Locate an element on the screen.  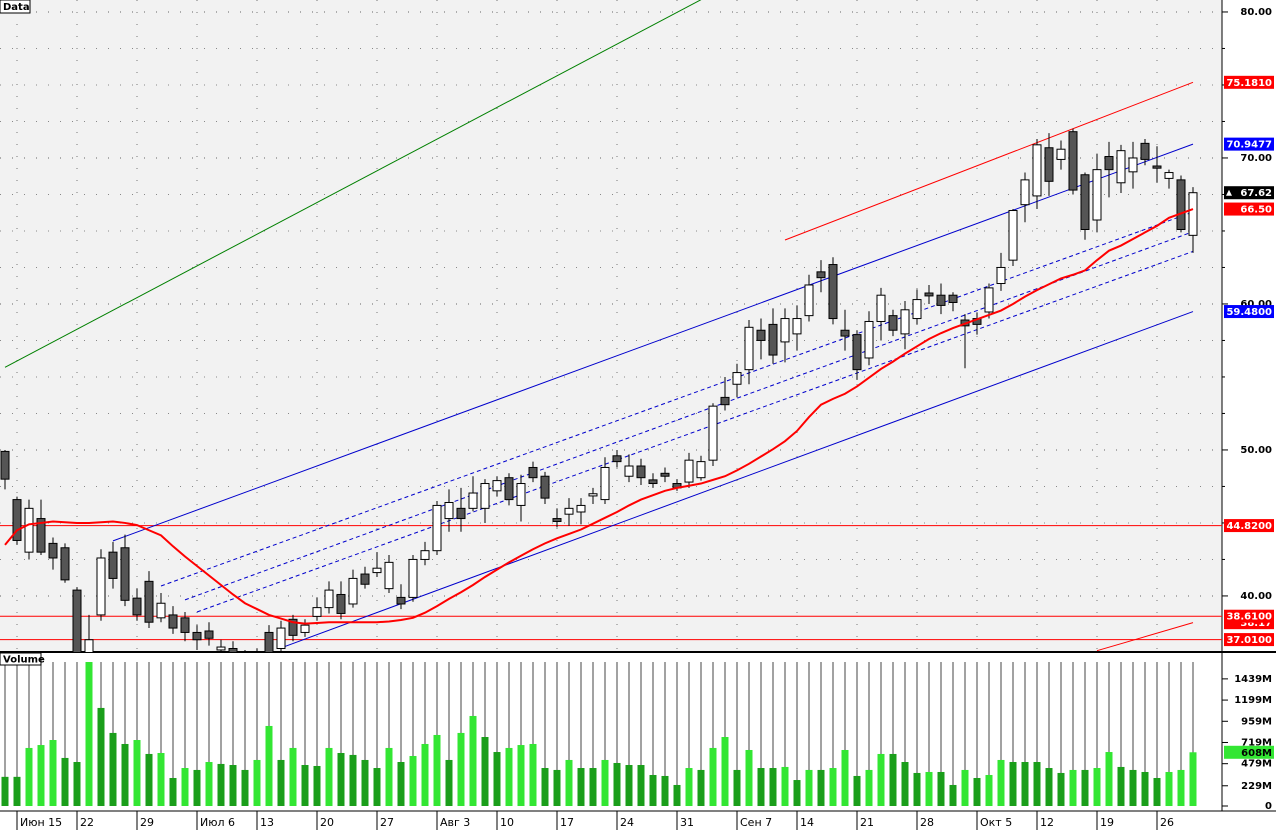
value-tag: 70.9477 is located at coordinates (1249, 145).